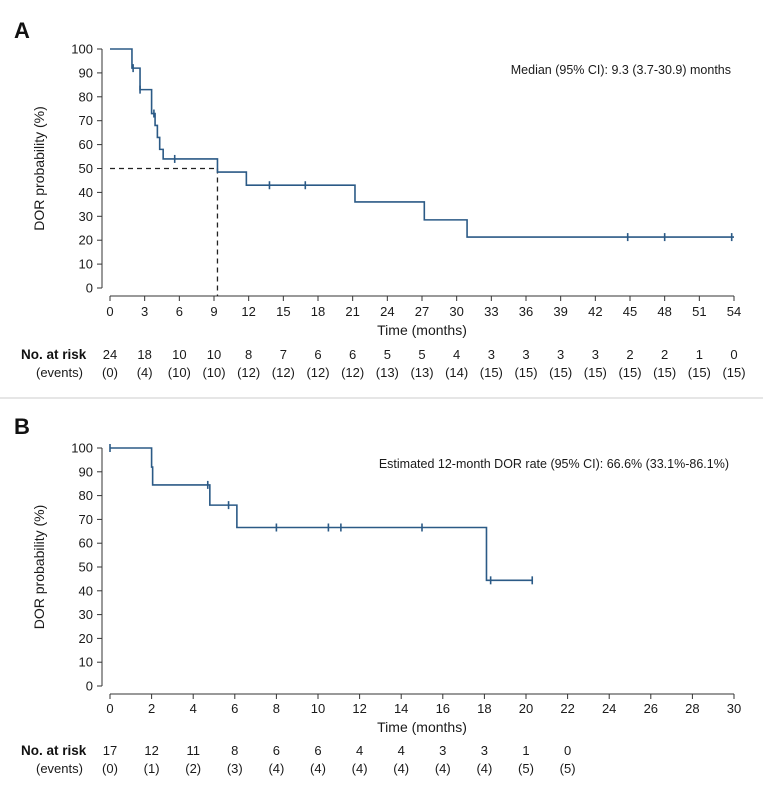 This screenshot has width=763, height=791. What do you see at coordinates (193, 768) in the screenshot?
I see `event-count: (2)` at bounding box center [193, 768].